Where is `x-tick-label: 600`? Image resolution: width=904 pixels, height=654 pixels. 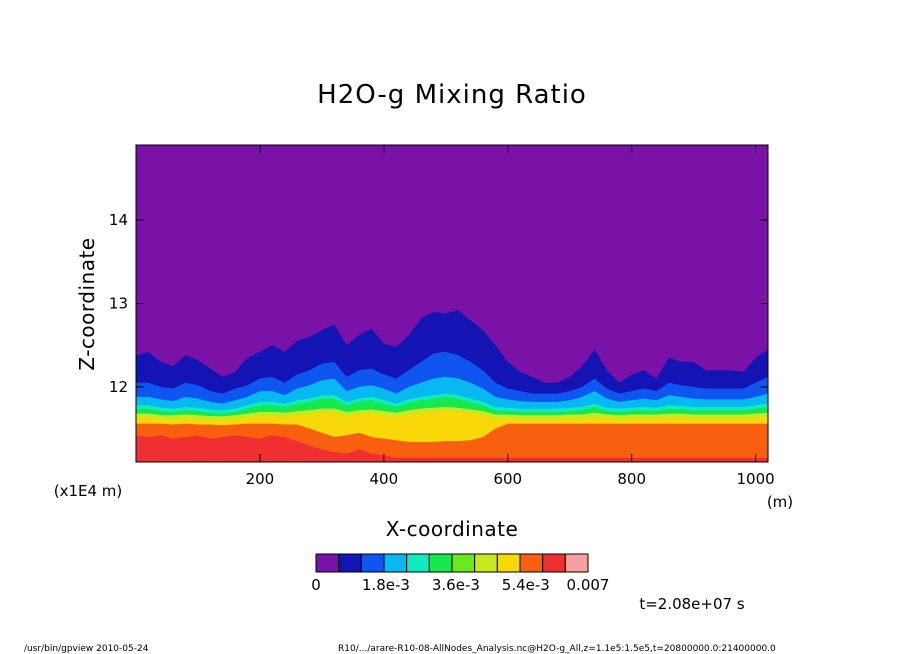 x-tick-label: 600 is located at coordinates (507, 479).